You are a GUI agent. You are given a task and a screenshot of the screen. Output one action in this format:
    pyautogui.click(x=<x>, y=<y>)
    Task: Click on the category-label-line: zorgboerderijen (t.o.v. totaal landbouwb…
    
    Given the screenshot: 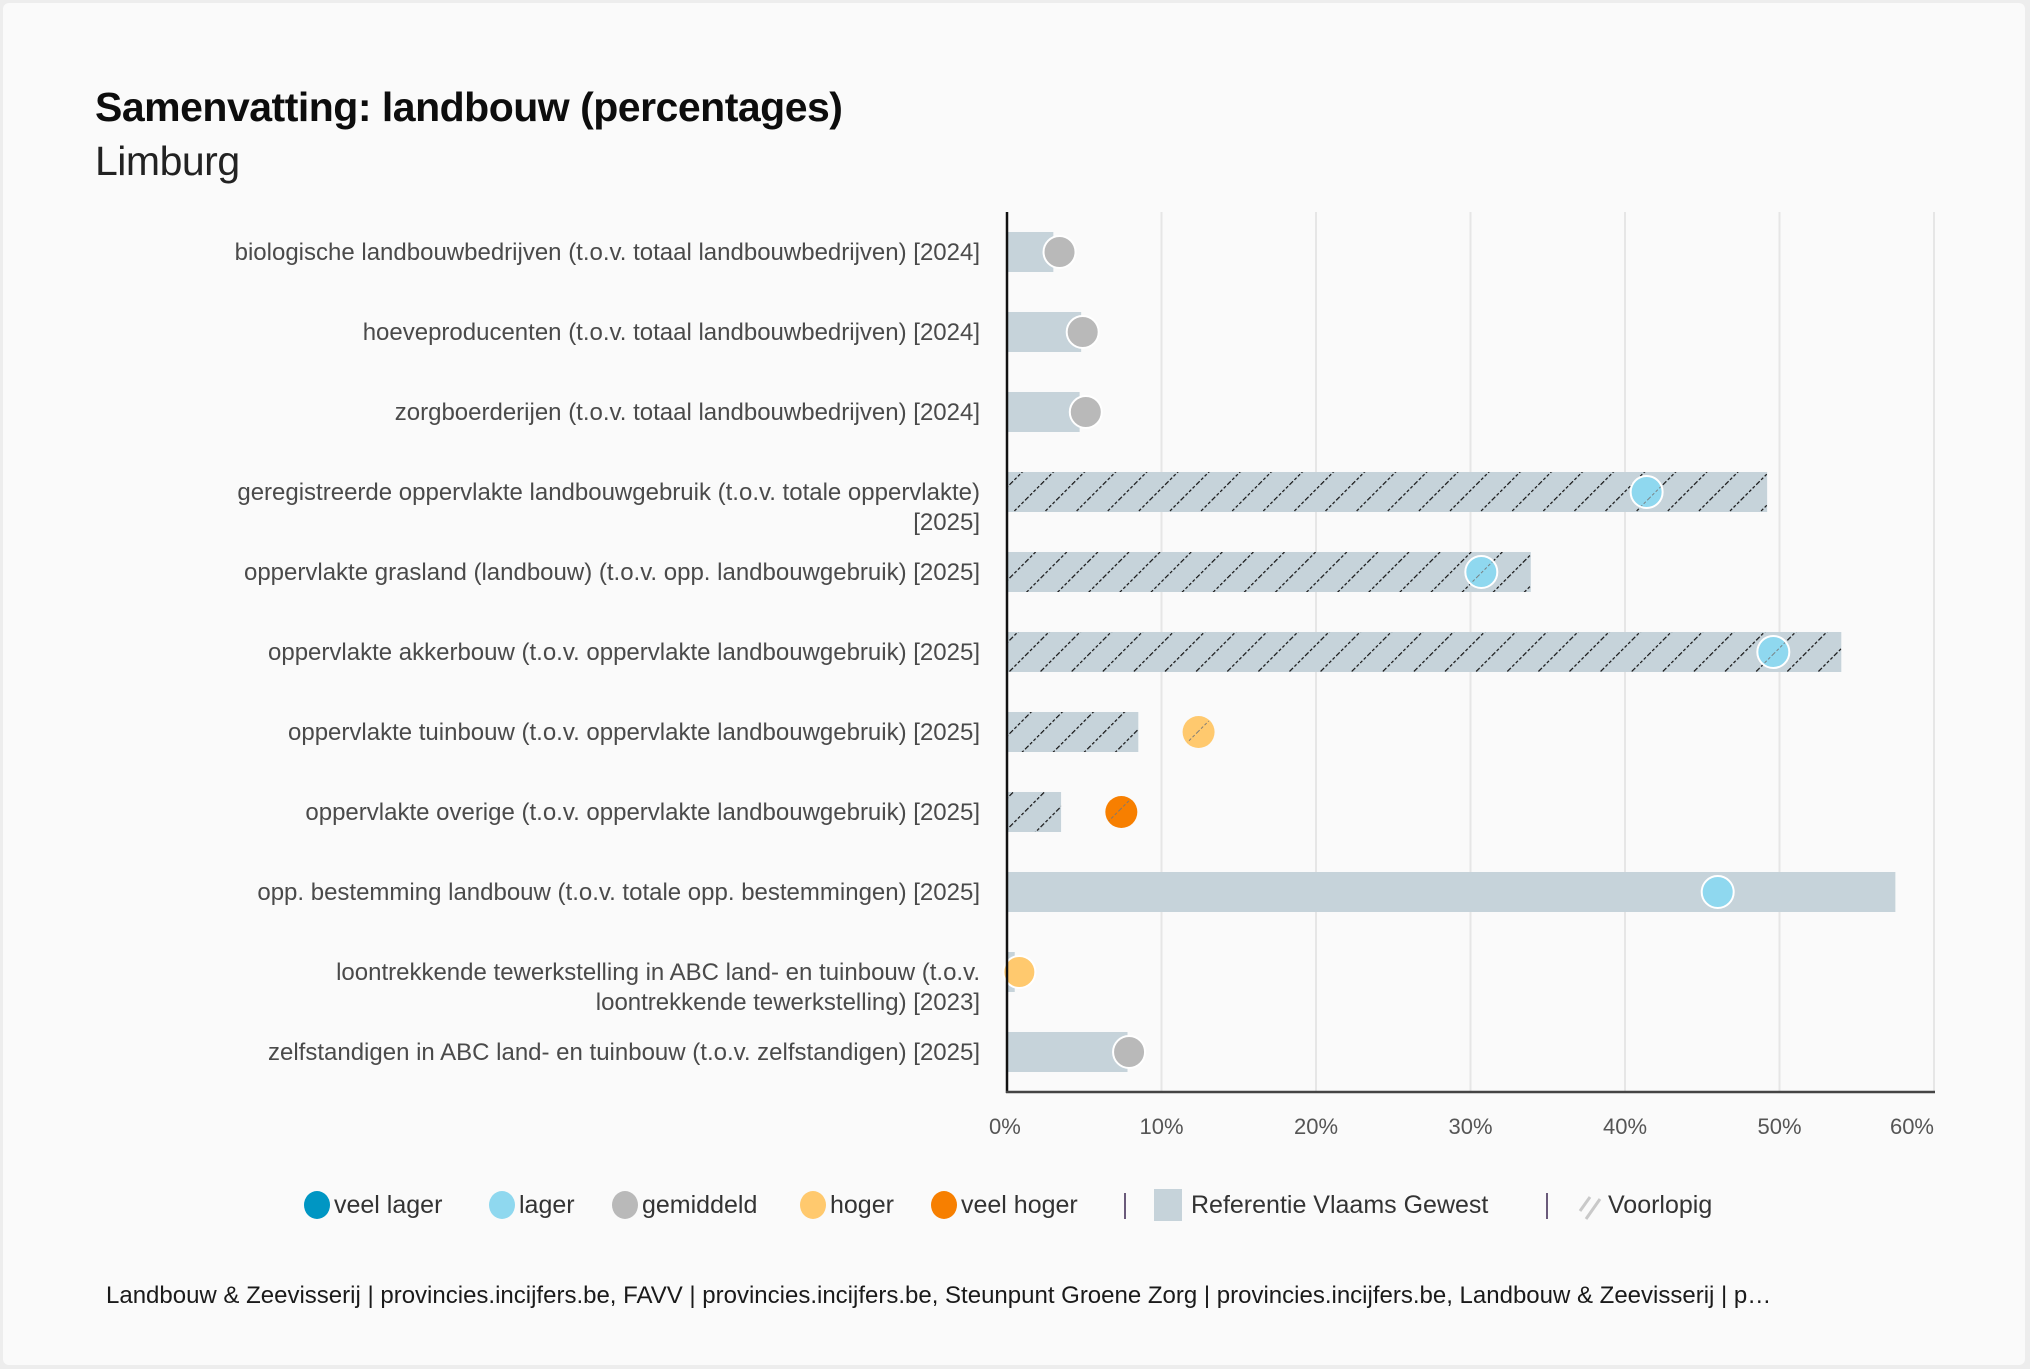 What is the action you would take?
    pyautogui.click(x=687, y=412)
    